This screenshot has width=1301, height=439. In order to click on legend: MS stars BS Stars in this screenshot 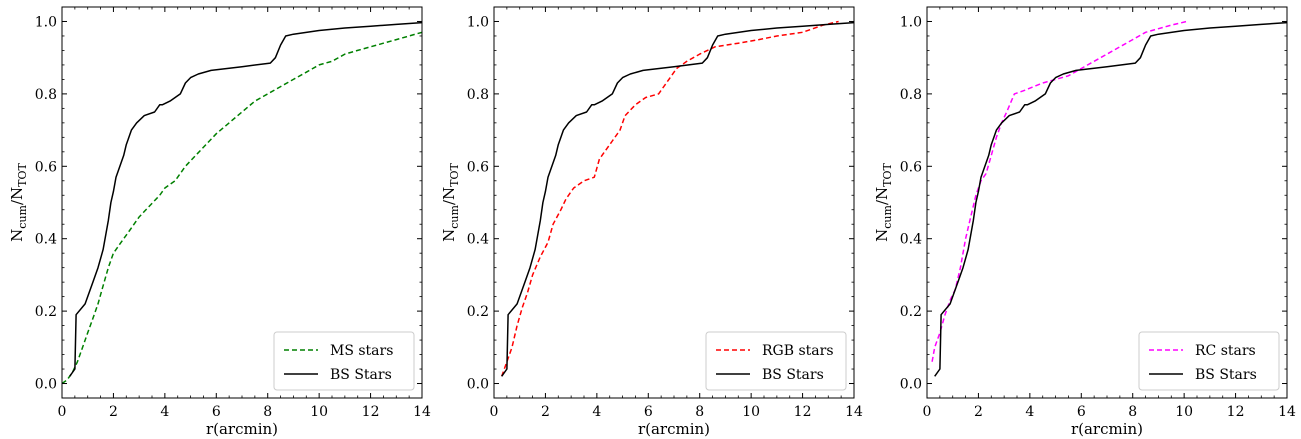, I will do `click(344, 361)`.